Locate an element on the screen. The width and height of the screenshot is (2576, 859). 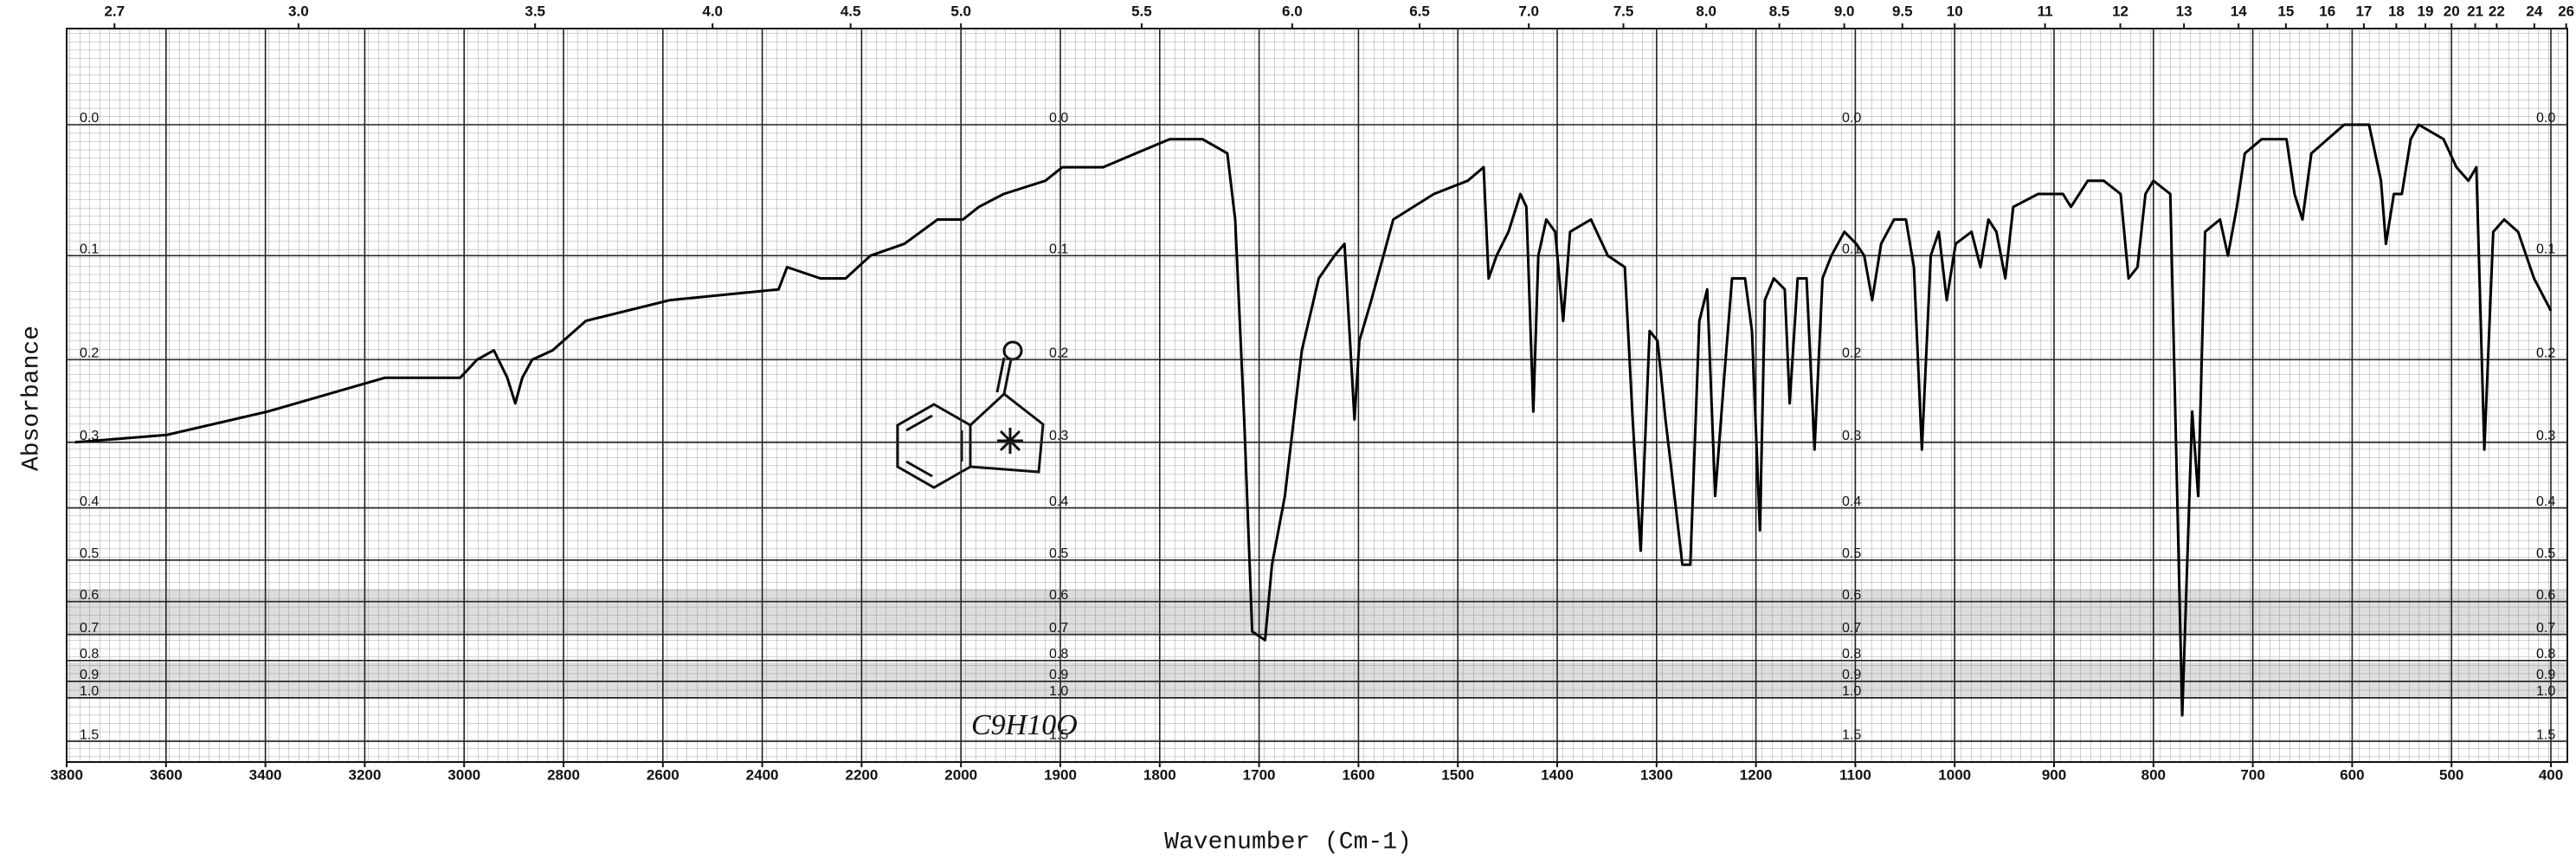
x2-tick-label: 4.0 is located at coordinates (712, 11).